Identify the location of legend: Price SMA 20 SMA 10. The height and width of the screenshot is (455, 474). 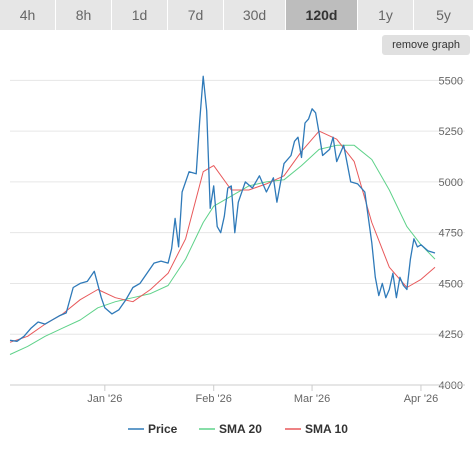
(238, 429).